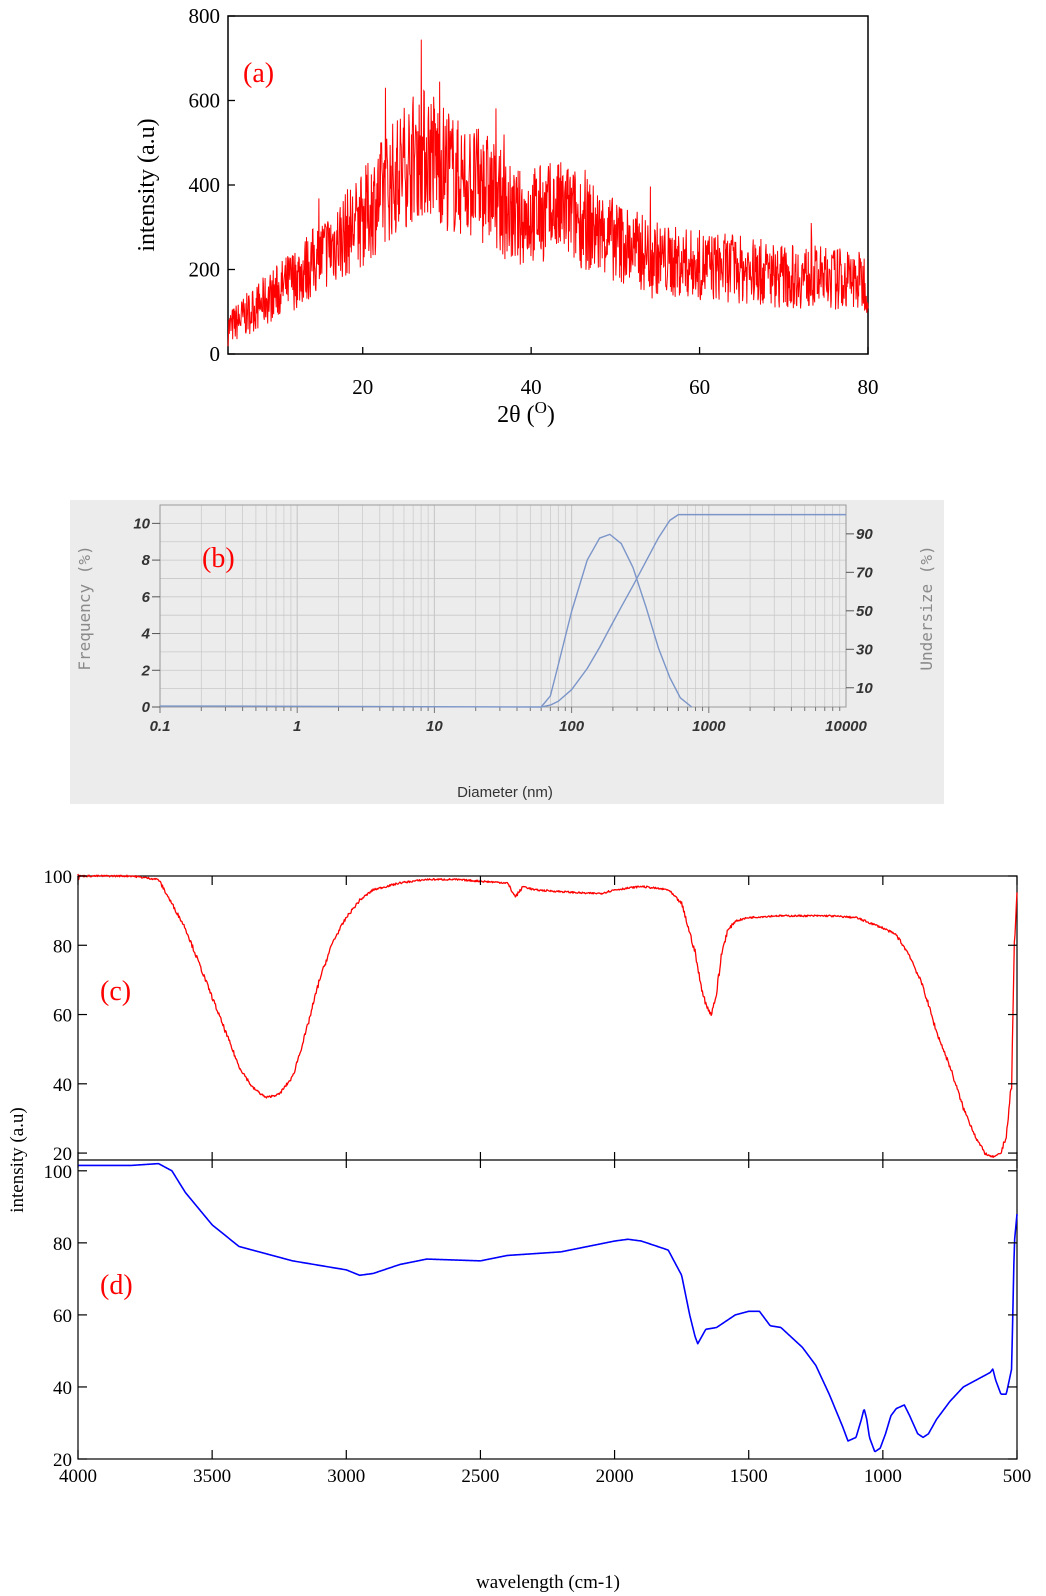  Describe the element at coordinates (147, 184) in the screenshot. I see `xrd-y-axis-label: intensity (a.u)` at that location.